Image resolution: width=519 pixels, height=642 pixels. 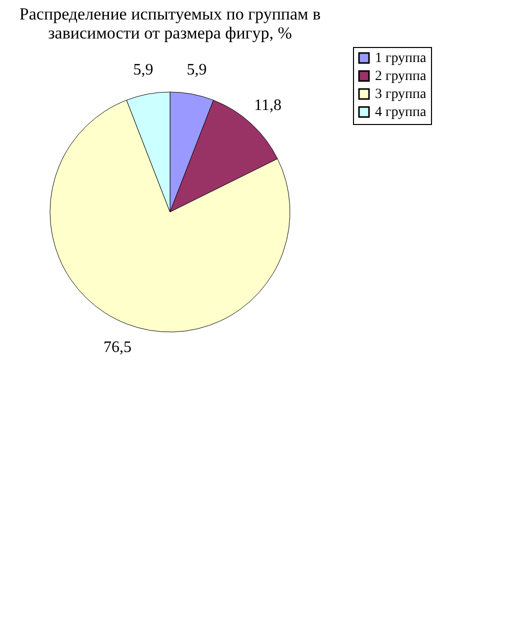 I want to click on legend-label: 4 группа, so click(x=401, y=112).